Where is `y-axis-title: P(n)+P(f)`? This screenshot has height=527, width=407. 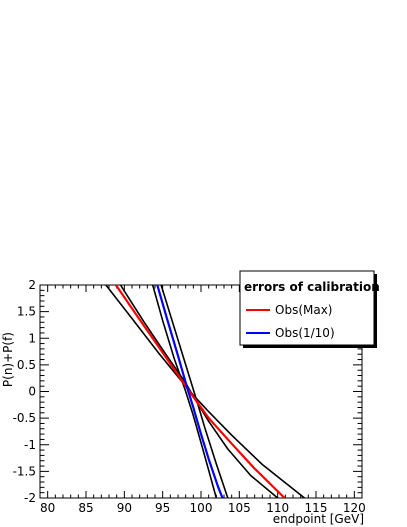
y-axis-title: P(n)+P(f) is located at coordinates (8, 359).